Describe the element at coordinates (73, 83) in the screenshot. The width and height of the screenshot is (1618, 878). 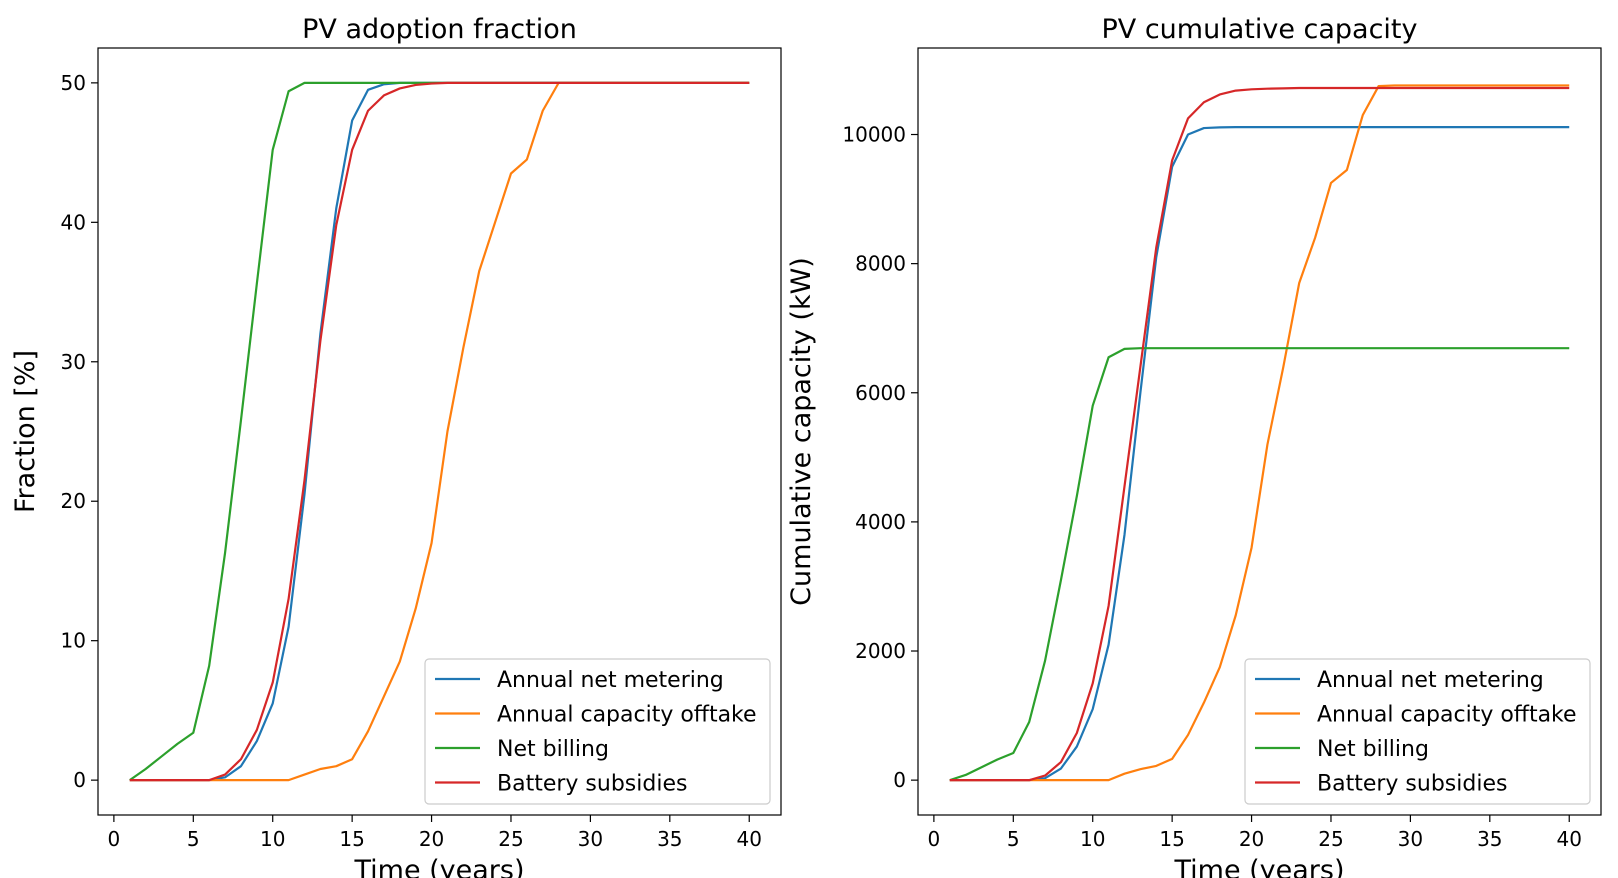
I see `y-tick-label: 50` at that location.